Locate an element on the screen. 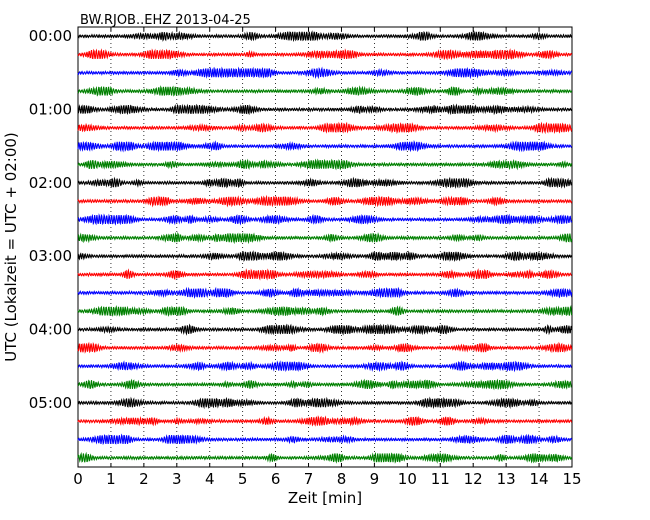  chart-title: BW.RJOB..EHZ 2013-04-25 is located at coordinates (165, 20).